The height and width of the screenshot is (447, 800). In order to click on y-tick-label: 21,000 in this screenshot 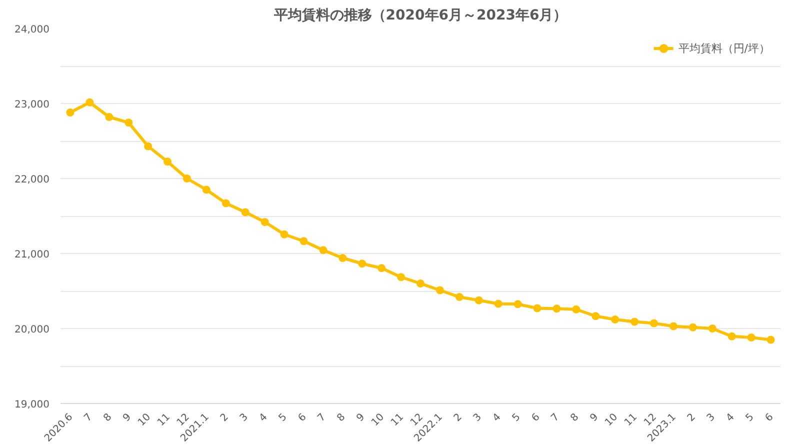, I will do `click(32, 255)`.